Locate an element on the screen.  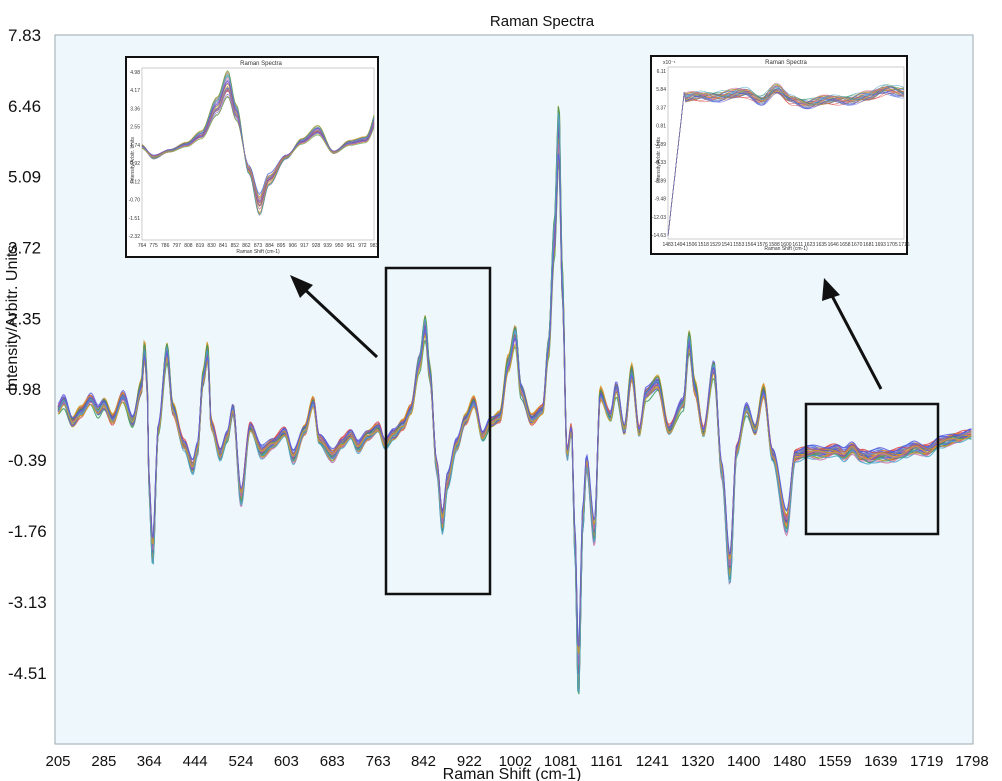
inset-y-tick: 3.36 is located at coordinates (135, 109).